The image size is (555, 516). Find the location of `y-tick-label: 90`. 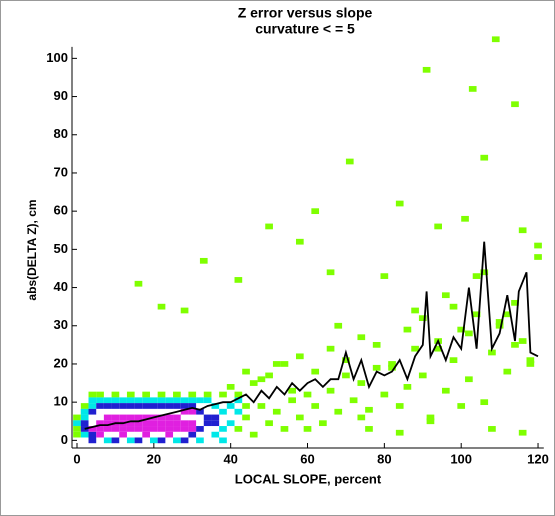

y-tick-label: 90 is located at coordinates (61, 95).